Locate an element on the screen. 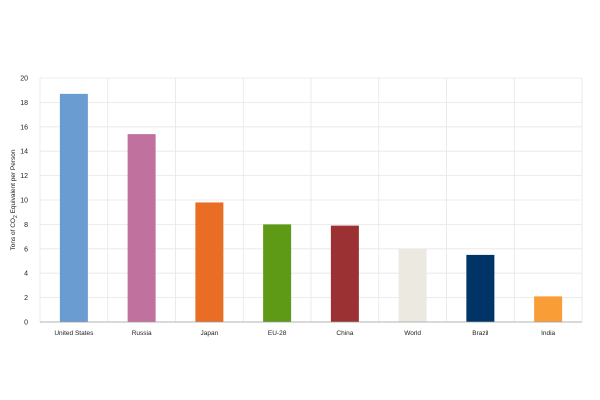 Image resolution: width=600 pixels, height=400 pixels. bar-china is located at coordinates (344, 273).